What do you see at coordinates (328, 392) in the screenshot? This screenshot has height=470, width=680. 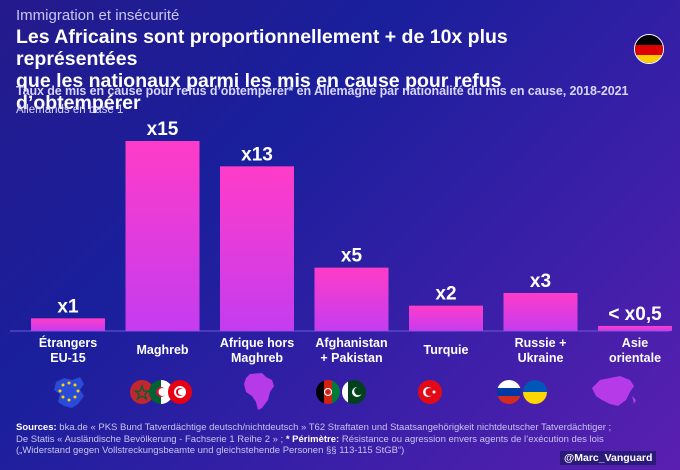 I see `afghanistan-flag-icon` at bounding box center [328, 392].